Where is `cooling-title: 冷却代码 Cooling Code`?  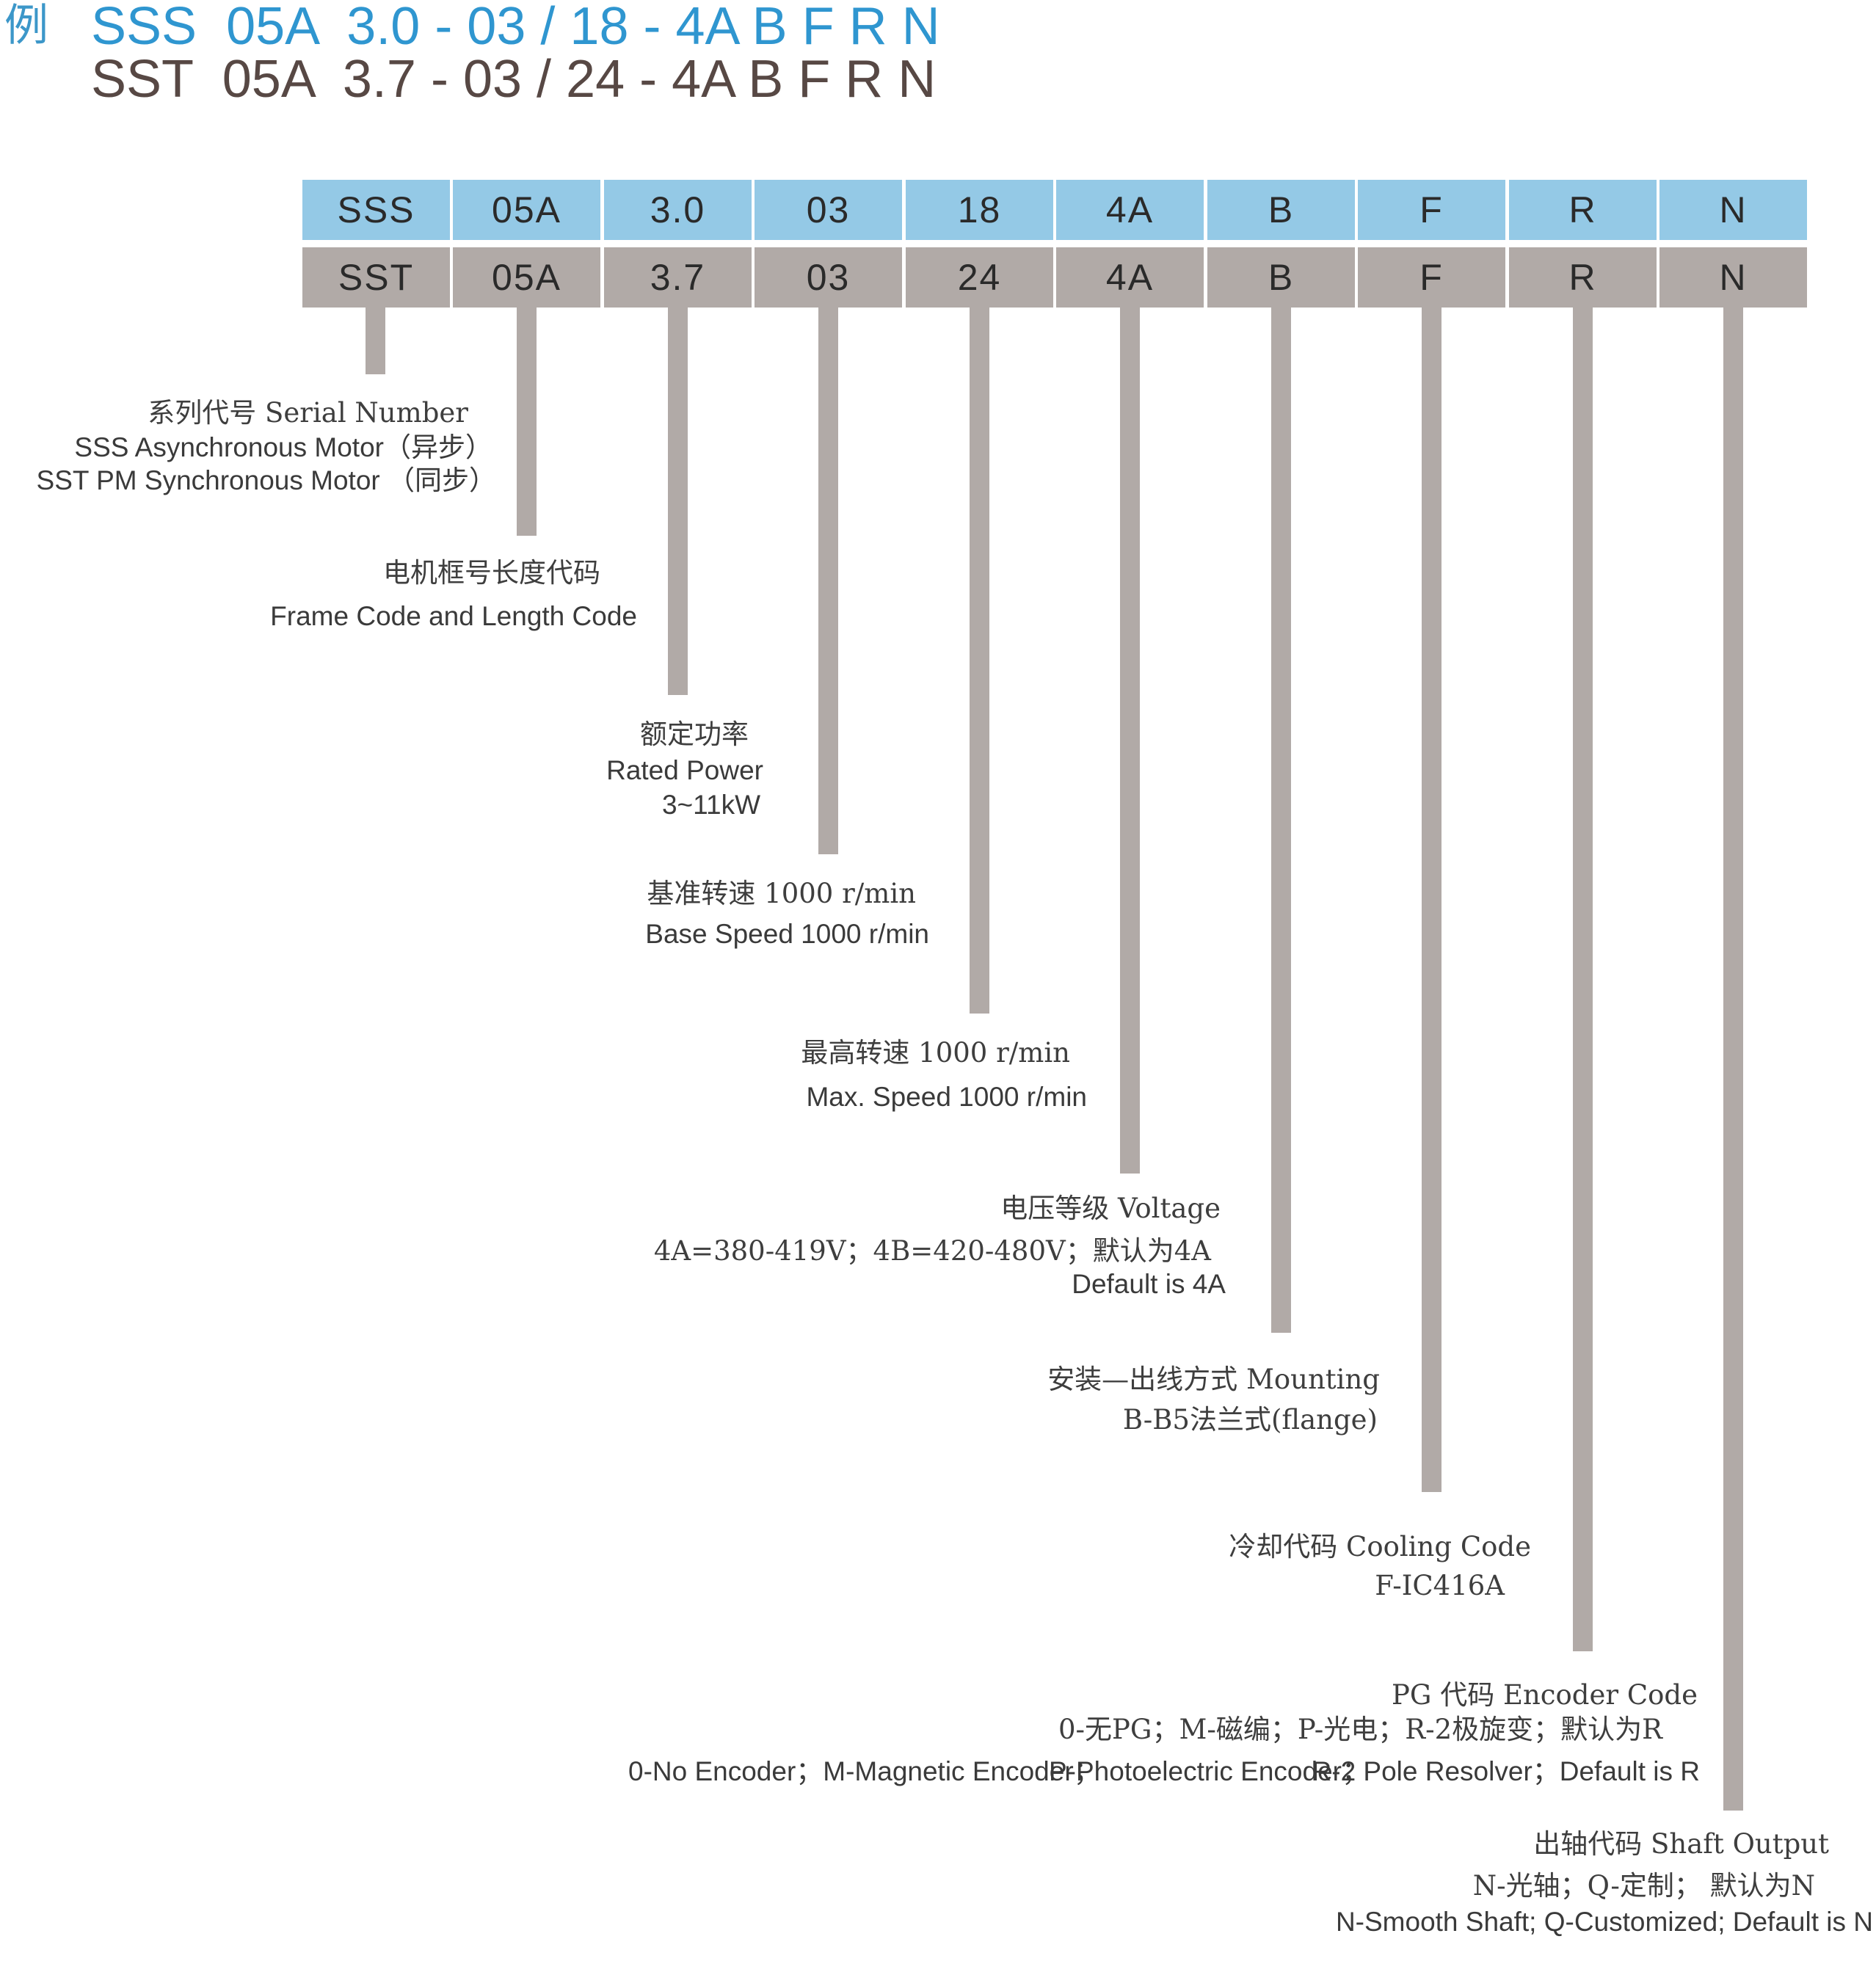
cooling-title: 冷却代码 Cooling Code is located at coordinates (1380, 1546).